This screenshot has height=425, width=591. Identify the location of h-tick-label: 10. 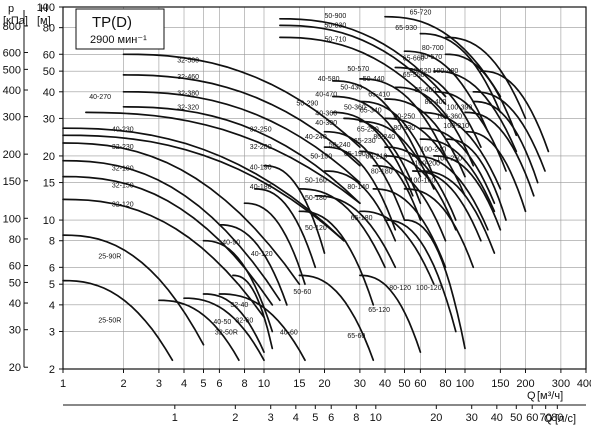
(49, 221).